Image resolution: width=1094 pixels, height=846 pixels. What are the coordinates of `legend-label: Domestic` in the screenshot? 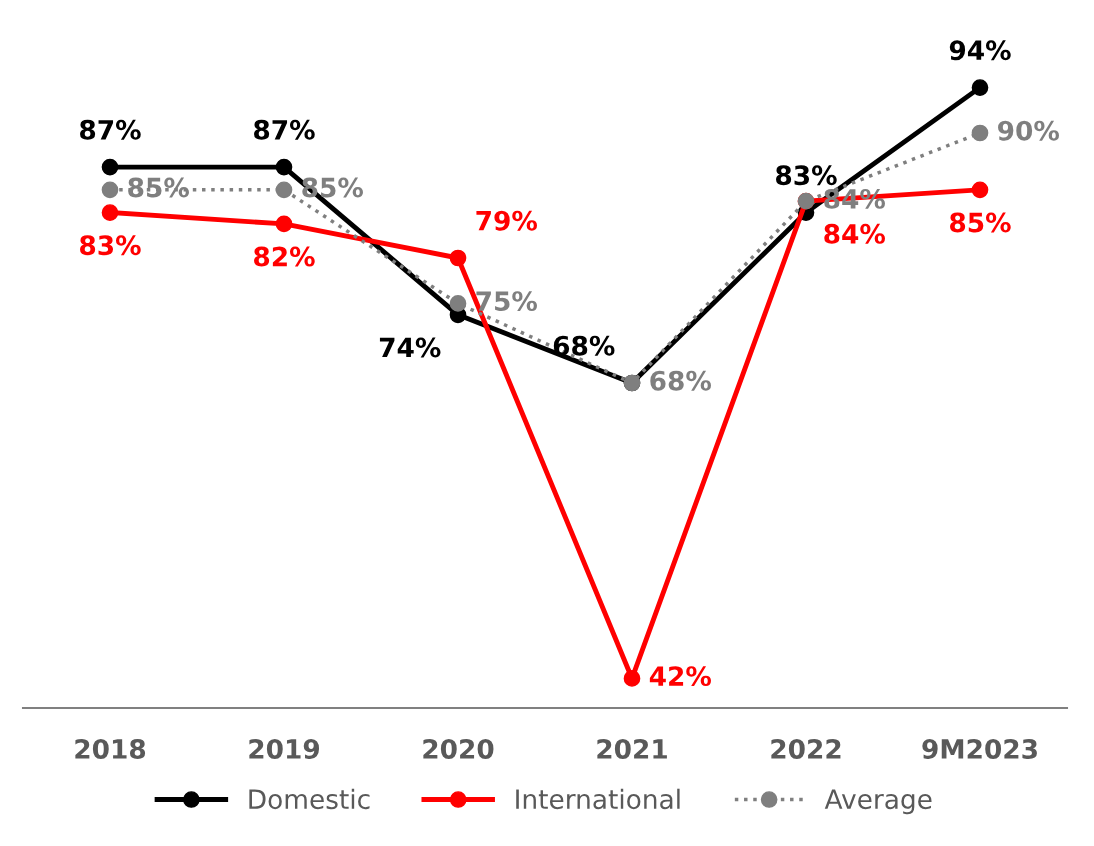 It's located at (309, 799).